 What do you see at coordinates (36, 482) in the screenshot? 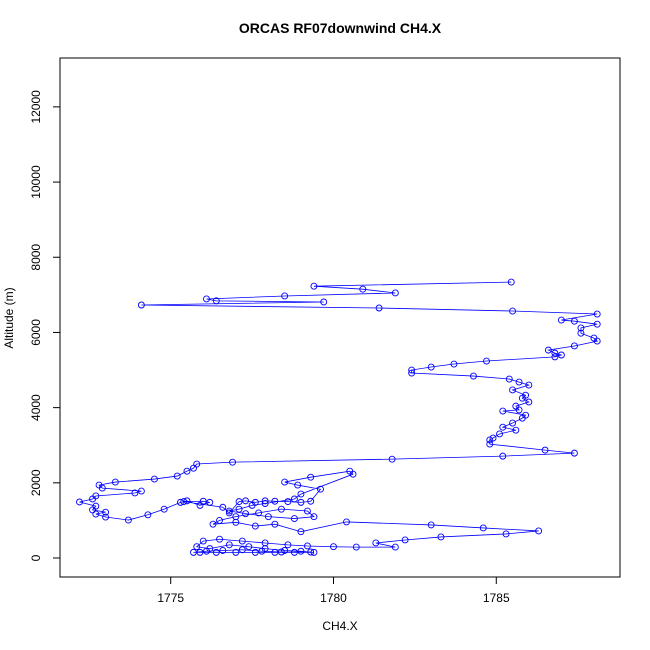
I see `y-tick-label: 2000` at bounding box center [36, 482].